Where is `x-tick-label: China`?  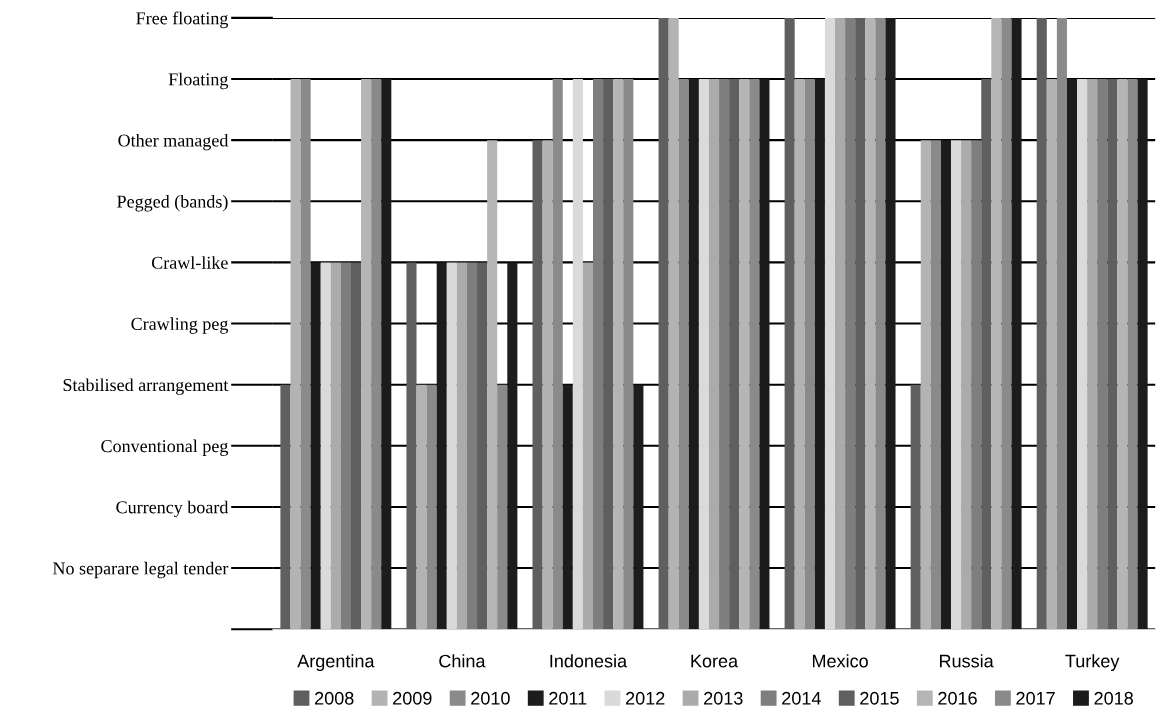
x-tick-label: China is located at coordinates (462, 661).